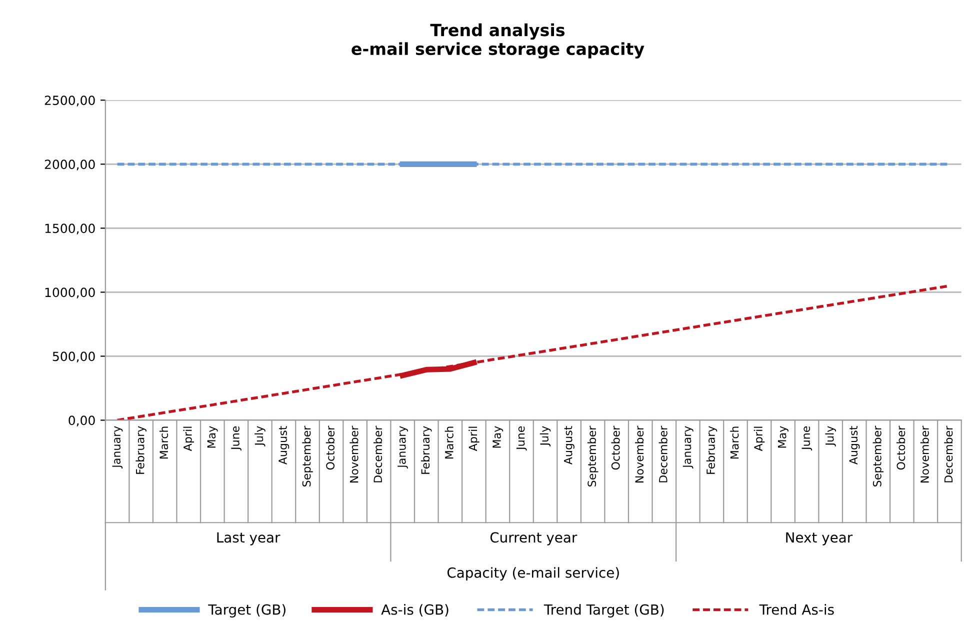 The image size is (976, 630). Describe the element at coordinates (70, 229) in the screenshot. I see `y-tick-label: 1500,00` at that location.